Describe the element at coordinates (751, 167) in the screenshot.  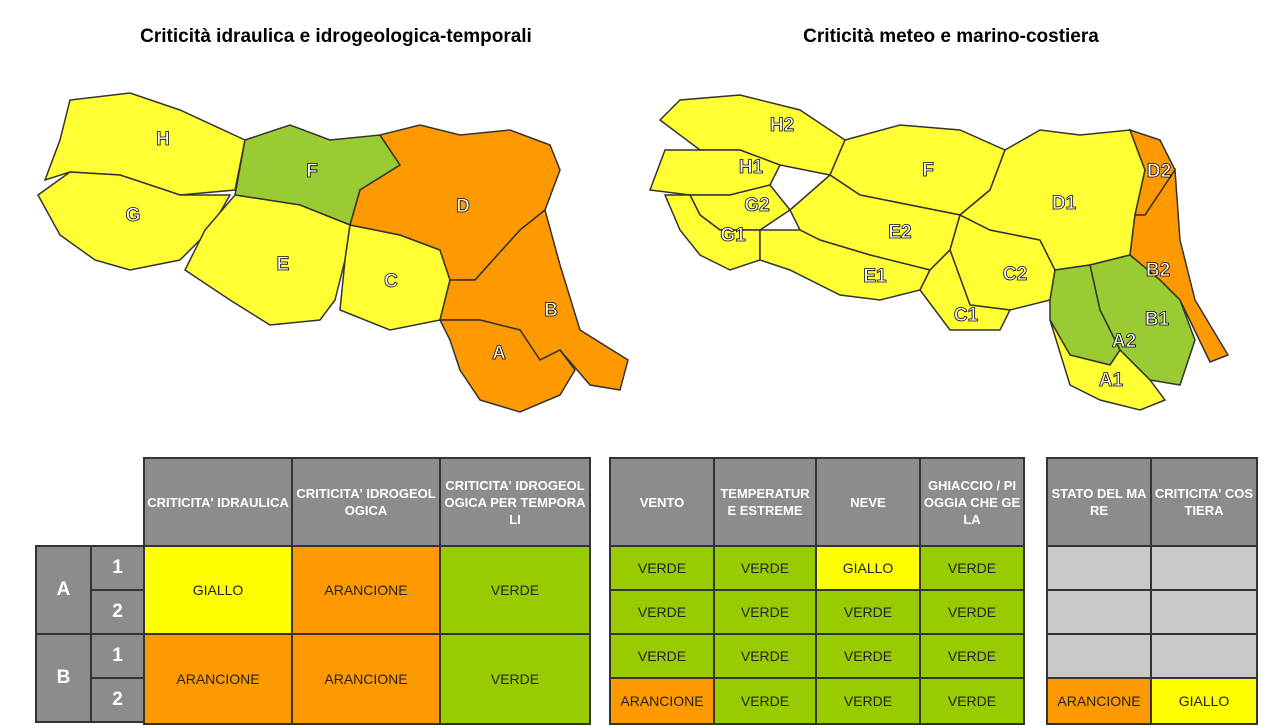
I see `zone-label: H1` at that location.